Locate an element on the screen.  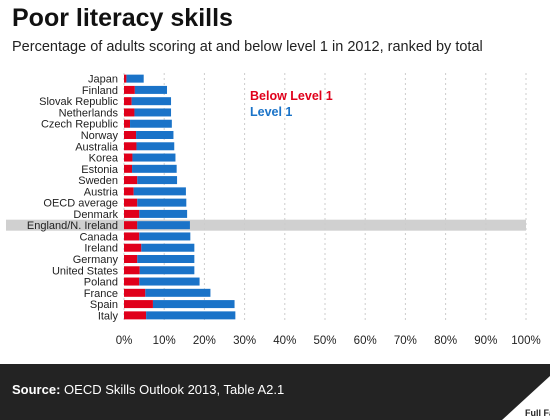
category-label: Canada is located at coordinates (98, 237).